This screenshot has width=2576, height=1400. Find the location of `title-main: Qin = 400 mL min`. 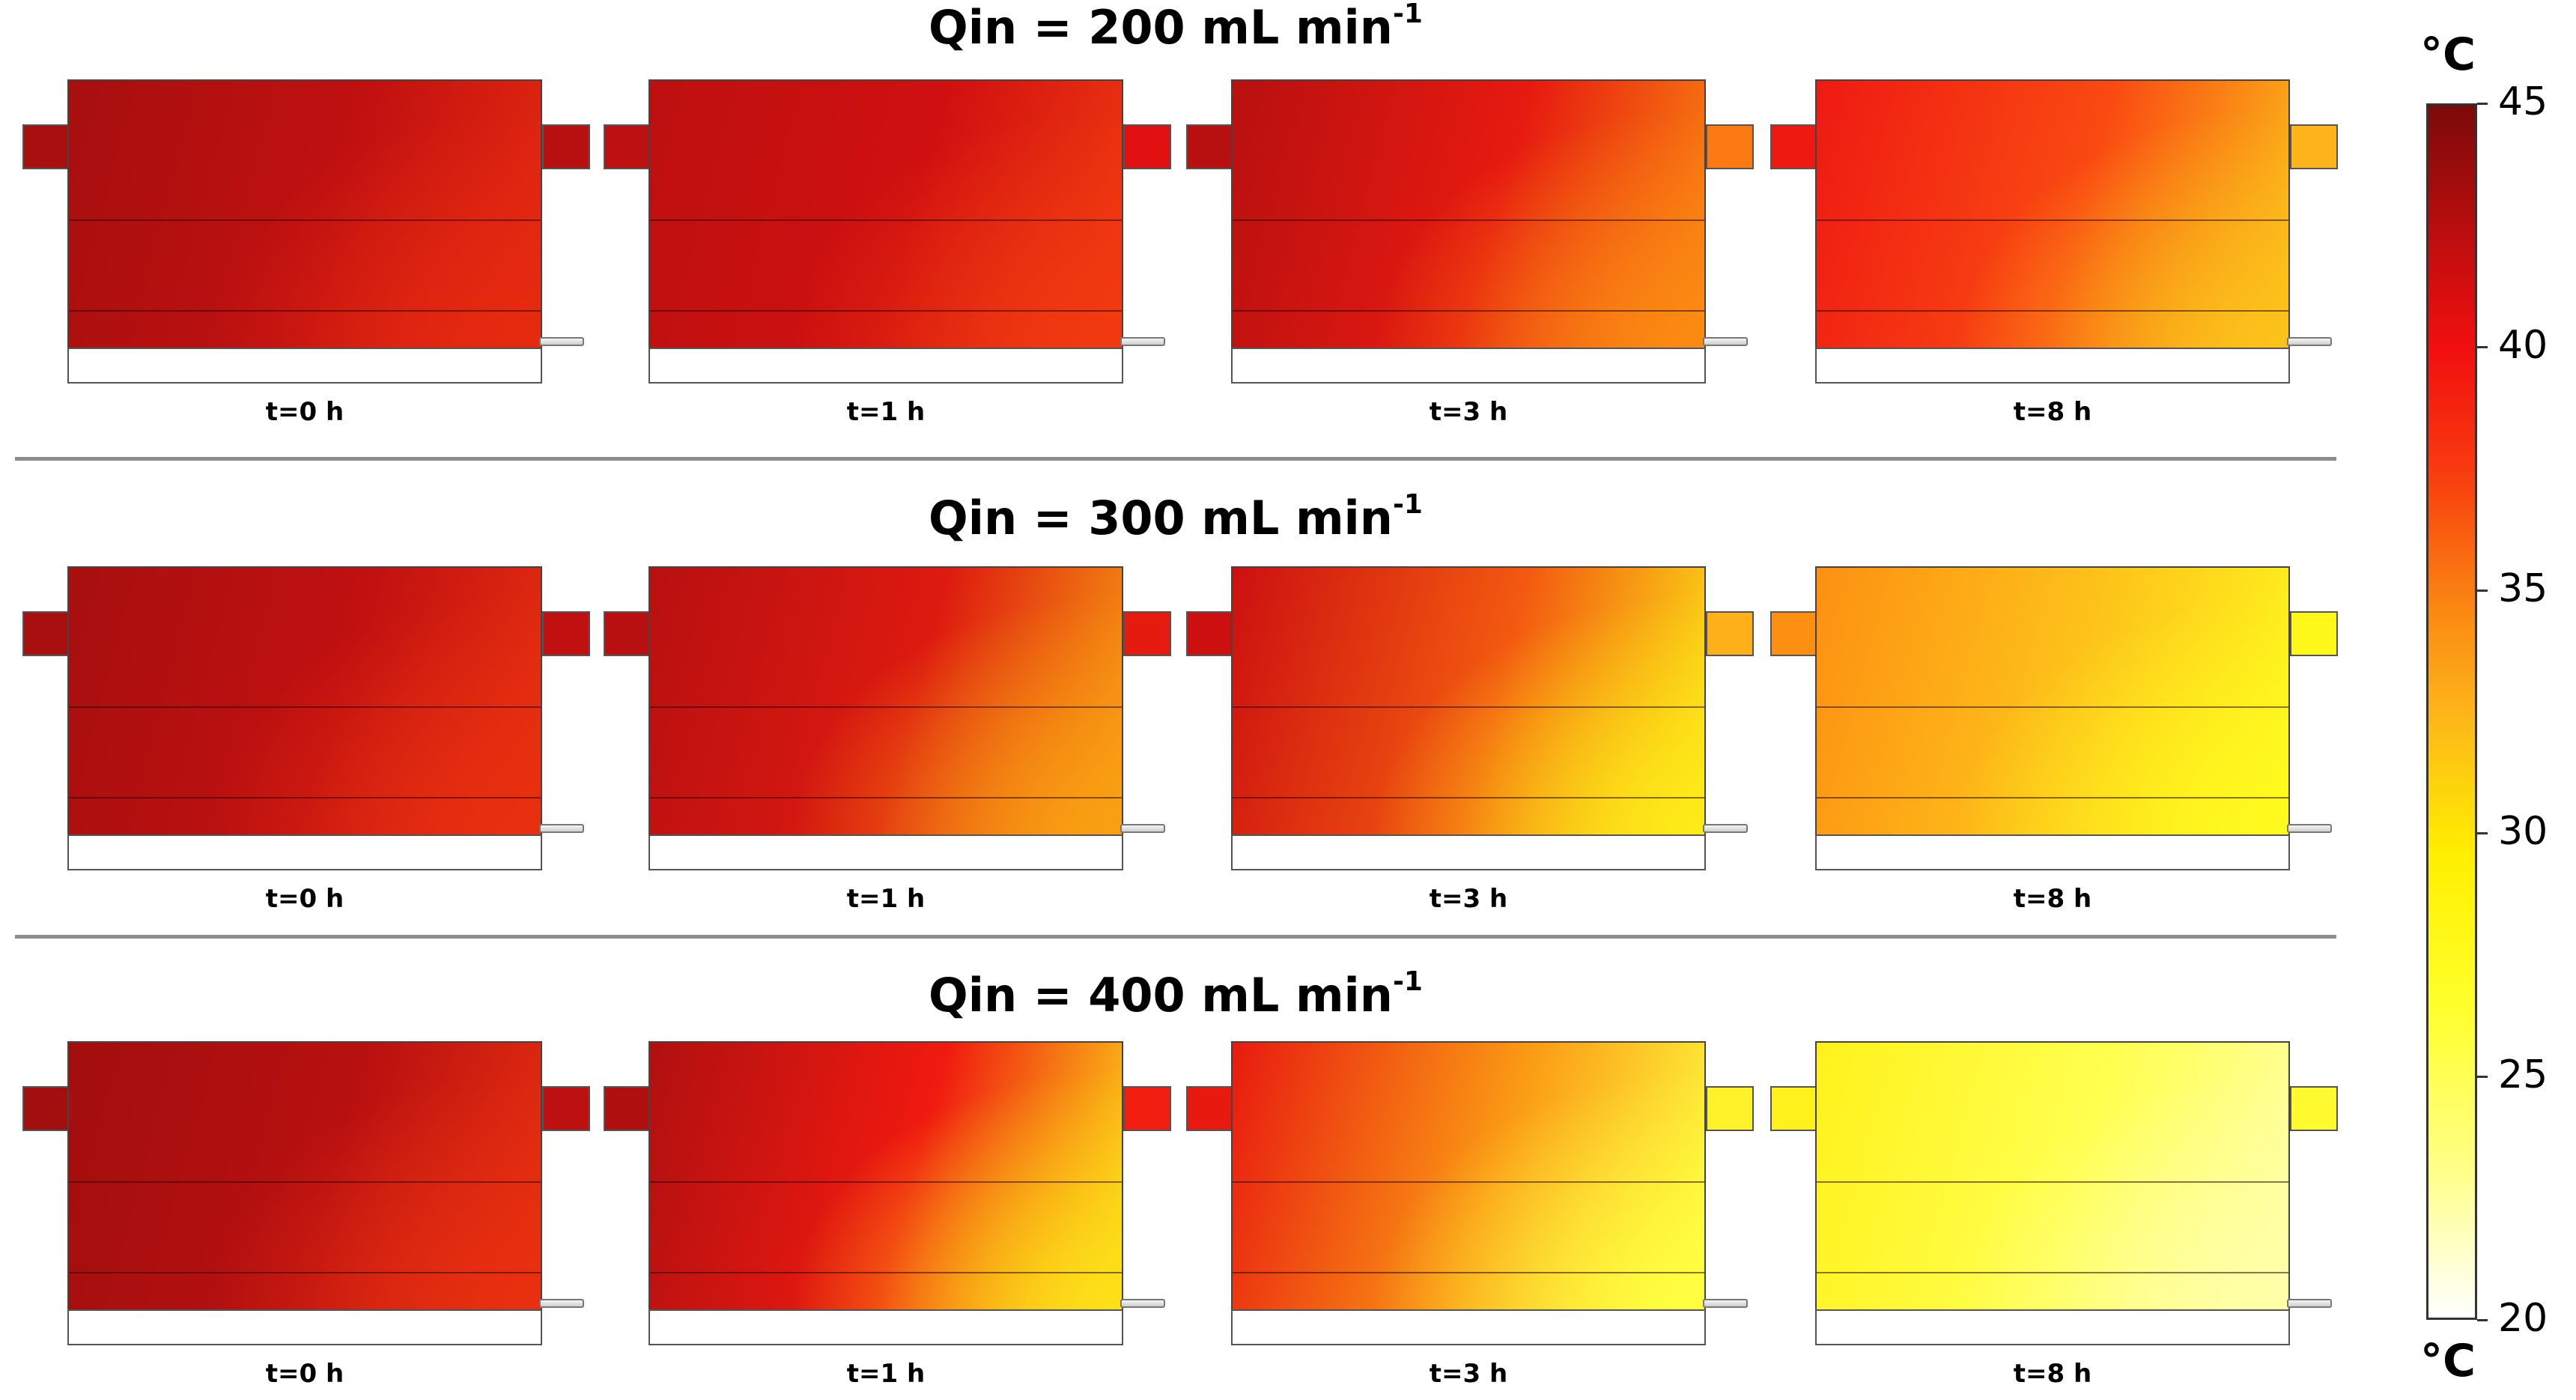

title-main: Qin = 400 mL min is located at coordinates (1161, 995).